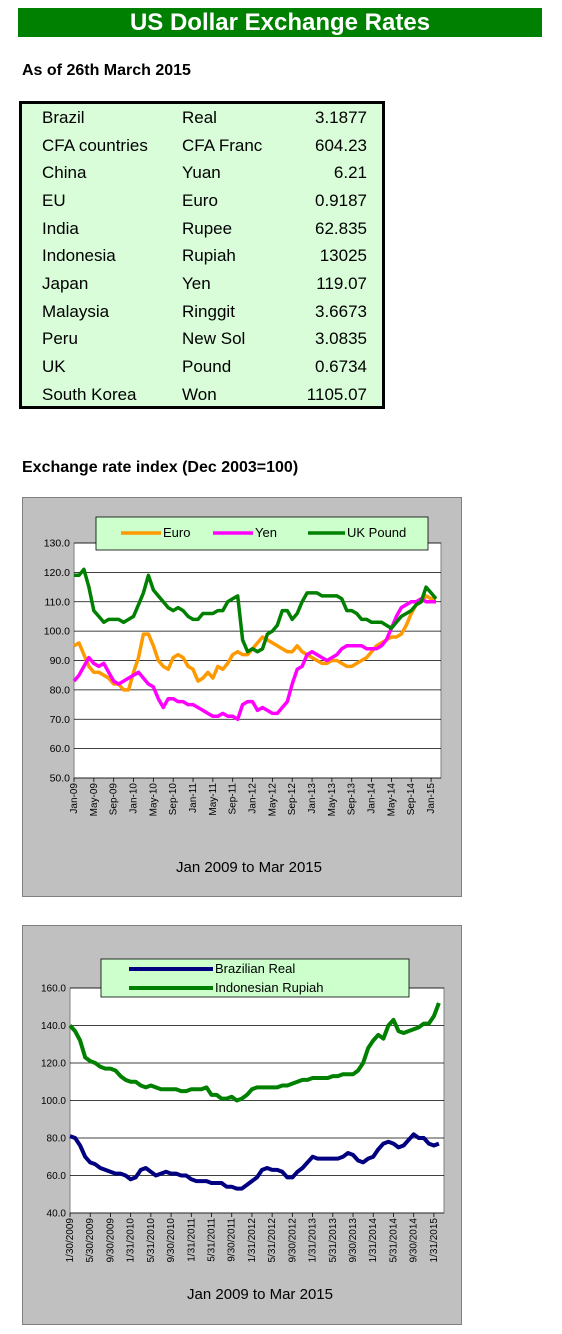 This screenshot has height=1334, width=562. Describe the element at coordinates (114, 799) in the screenshot. I see `x-tick-label: Sep-09` at that location.